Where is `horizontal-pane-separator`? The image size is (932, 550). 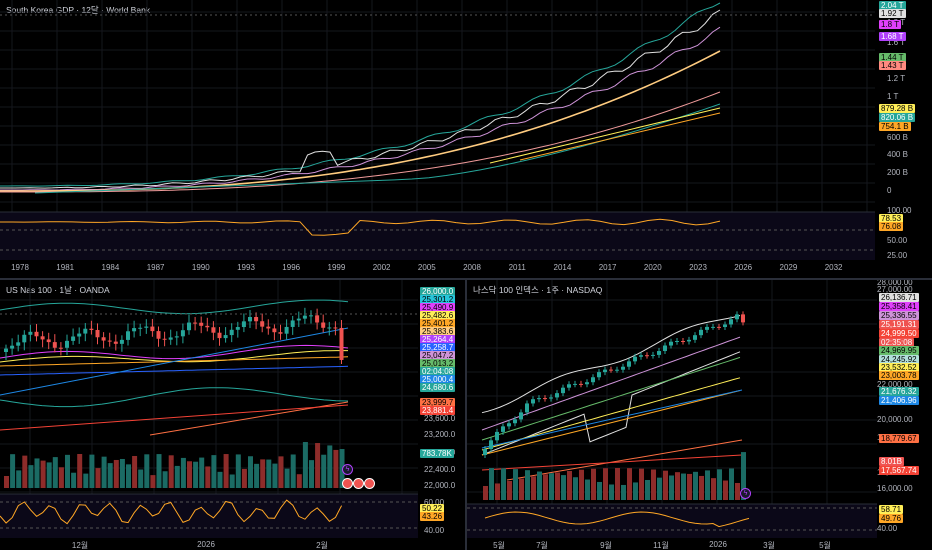
horizontal-pane-separator is located at coordinates (466, 279).